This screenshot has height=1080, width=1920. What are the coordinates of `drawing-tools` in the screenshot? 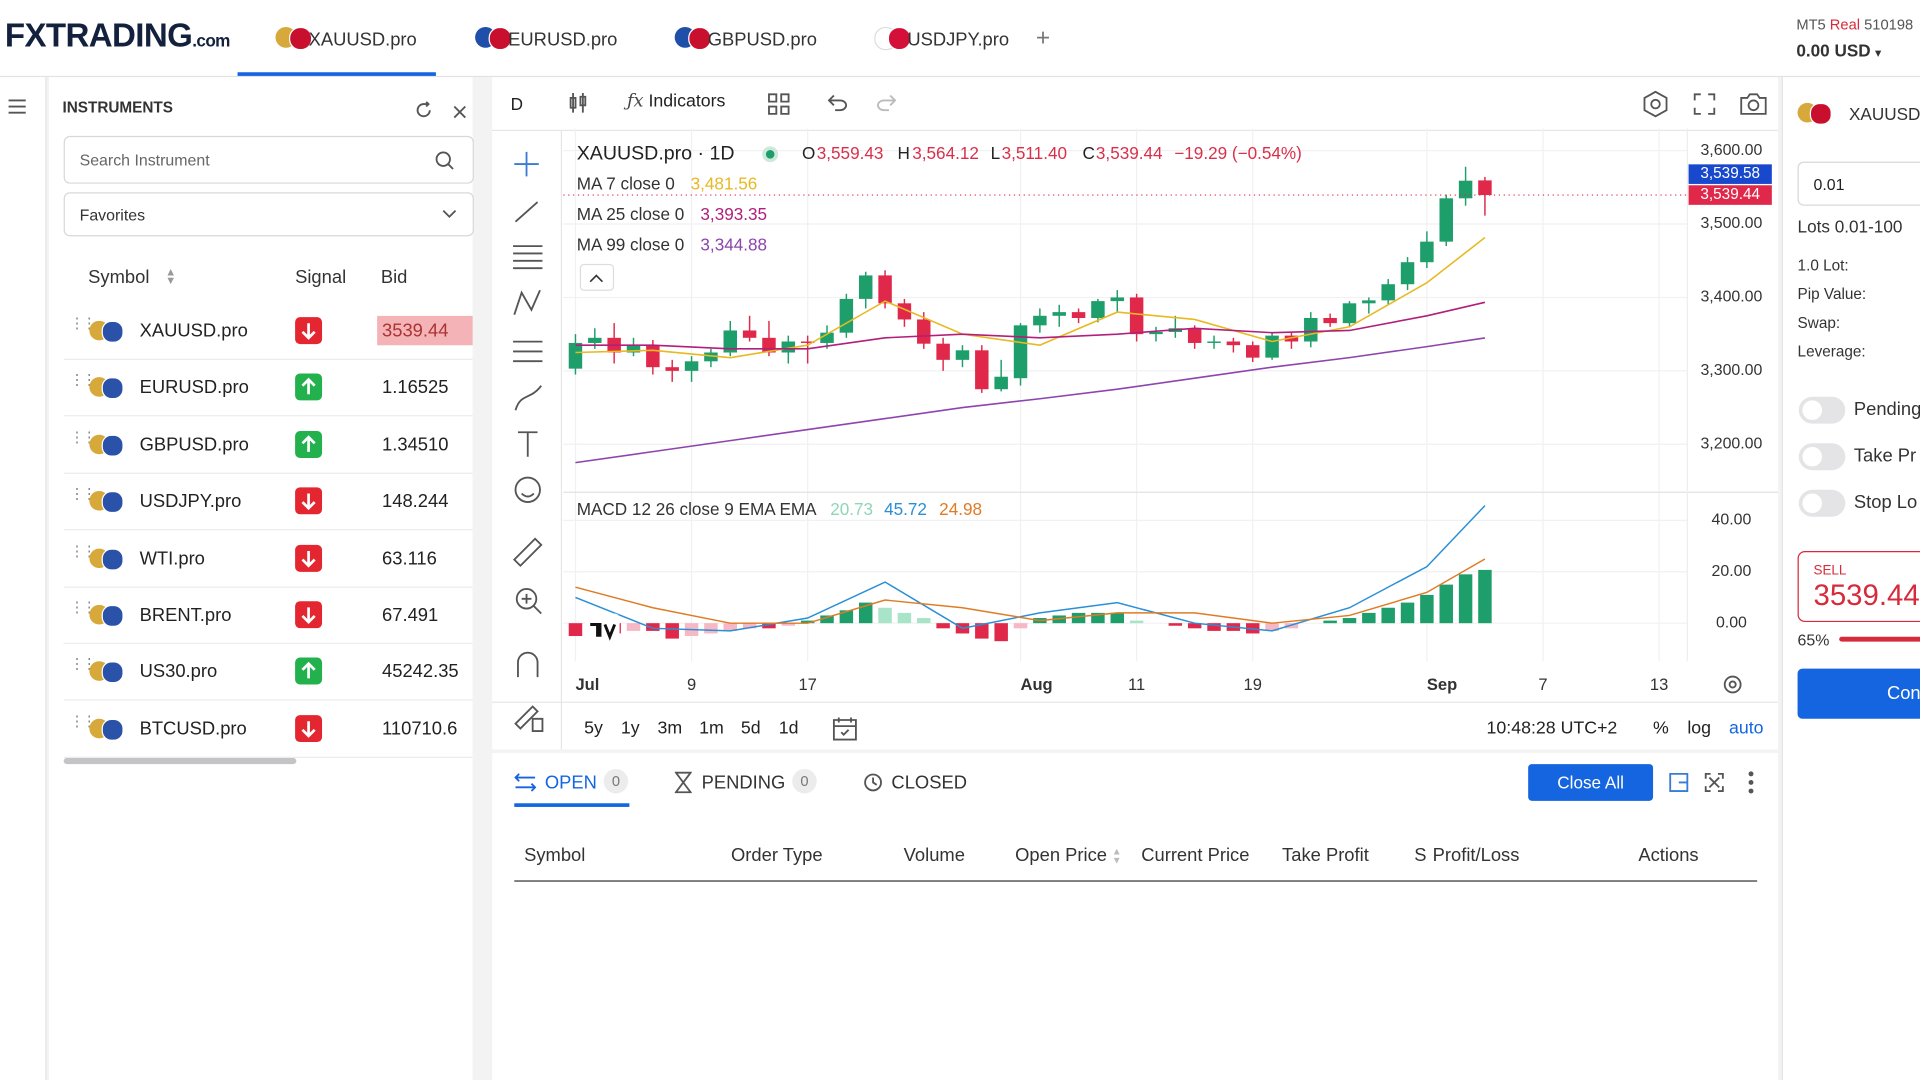 It's located at (529, 448).